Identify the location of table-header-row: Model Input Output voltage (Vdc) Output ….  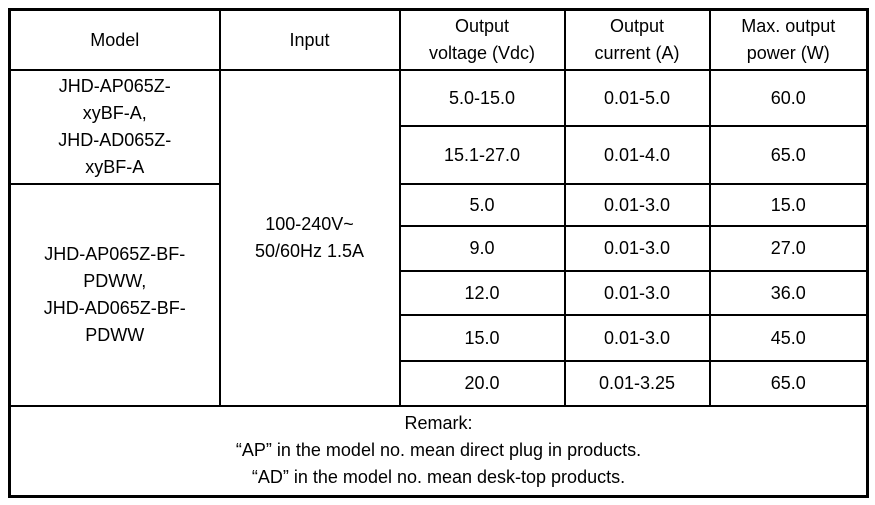
(438, 39).